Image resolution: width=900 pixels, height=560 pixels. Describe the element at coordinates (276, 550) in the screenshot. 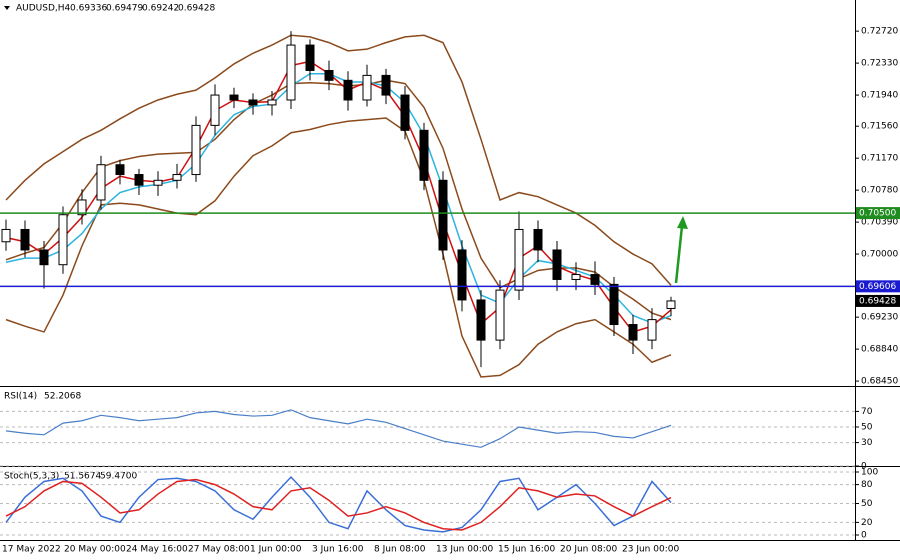

I see `time-label: 1 Jun 00:00` at that location.